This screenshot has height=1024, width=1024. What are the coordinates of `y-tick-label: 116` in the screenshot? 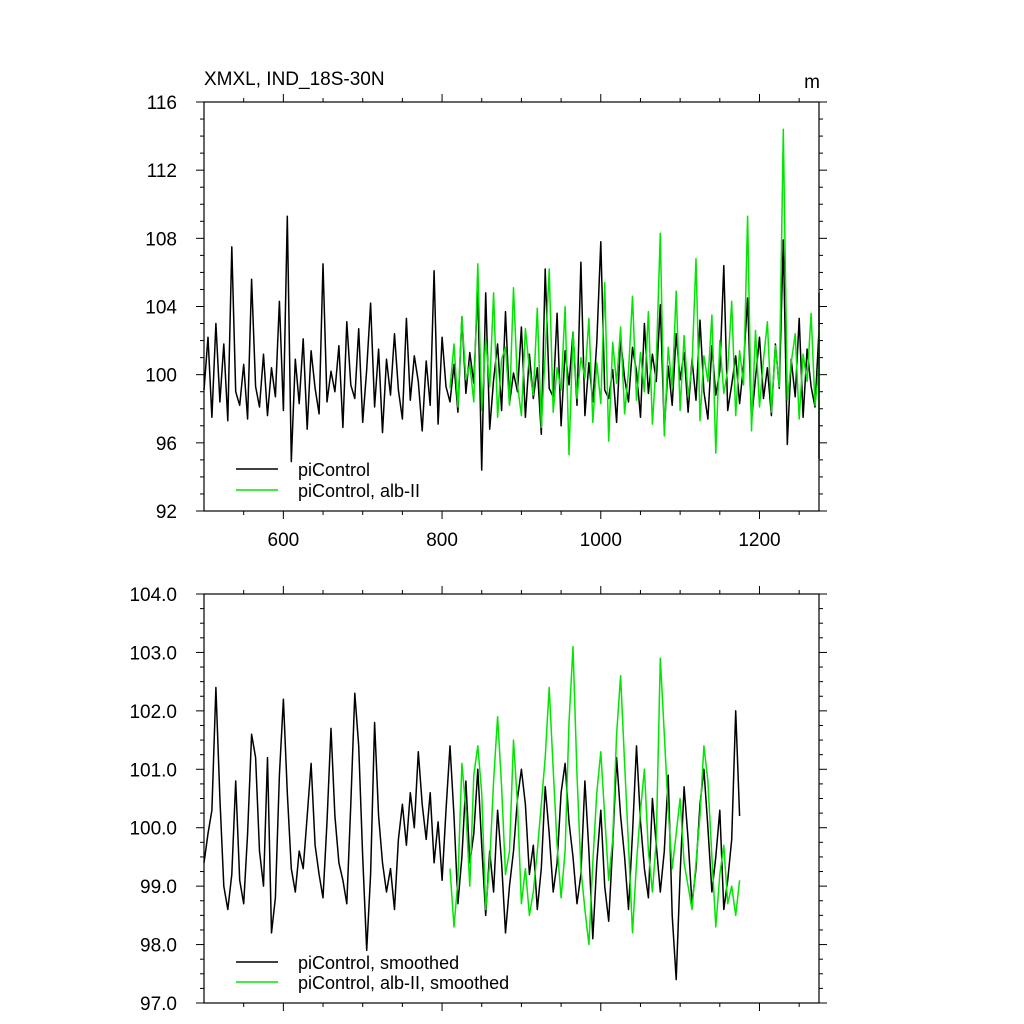 It's located at (162, 103).